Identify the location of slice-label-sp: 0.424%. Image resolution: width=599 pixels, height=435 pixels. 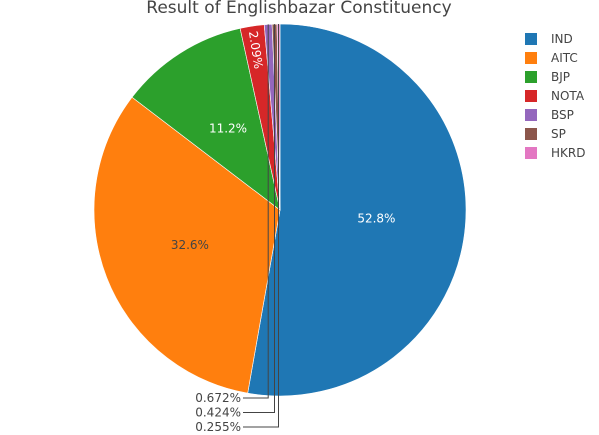
(218, 413).